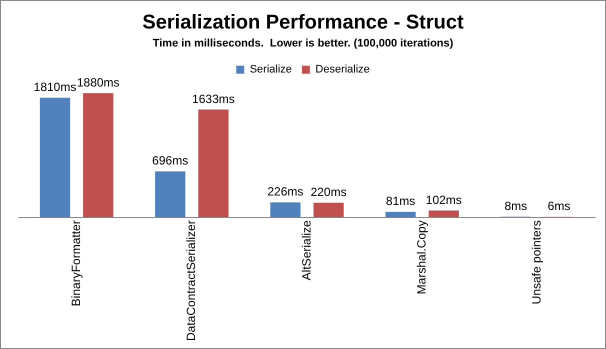 The height and width of the screenshot is (349, 606). What do you see at coordinates (285, 191) in the screenshot?
I see `data-label: 226ms` at bounding box center [285, 191].